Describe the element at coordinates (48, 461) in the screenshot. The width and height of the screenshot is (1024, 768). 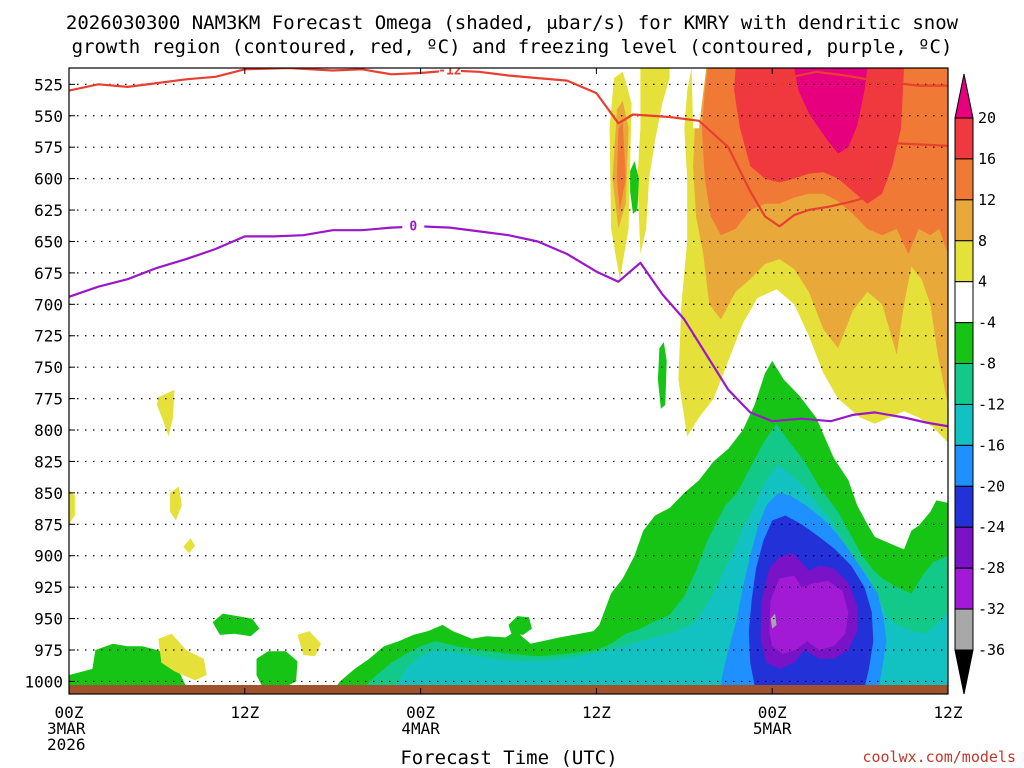
I see `y-tick-label-825: 825` at that location.